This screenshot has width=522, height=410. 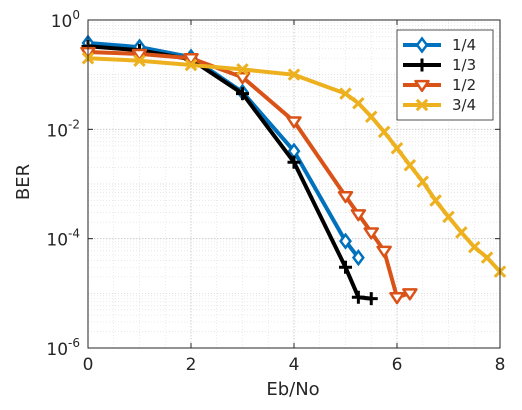 I want to click on legend: 1/4 1/3 1/2 3/4, so click(x=445, y=75).